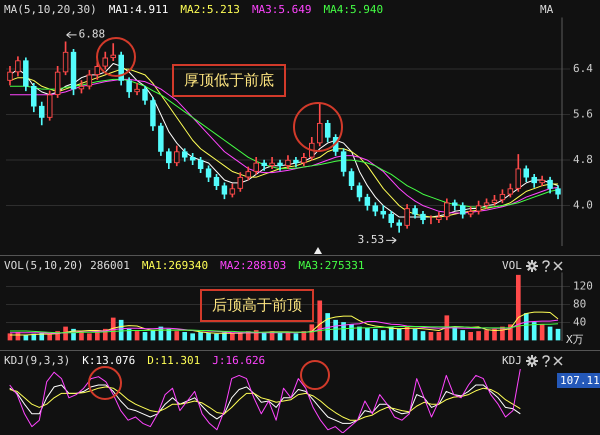  Describe the element at coordinates (583, 159) in the screenshot. I see `y-tick-label: 4.8` at that location.